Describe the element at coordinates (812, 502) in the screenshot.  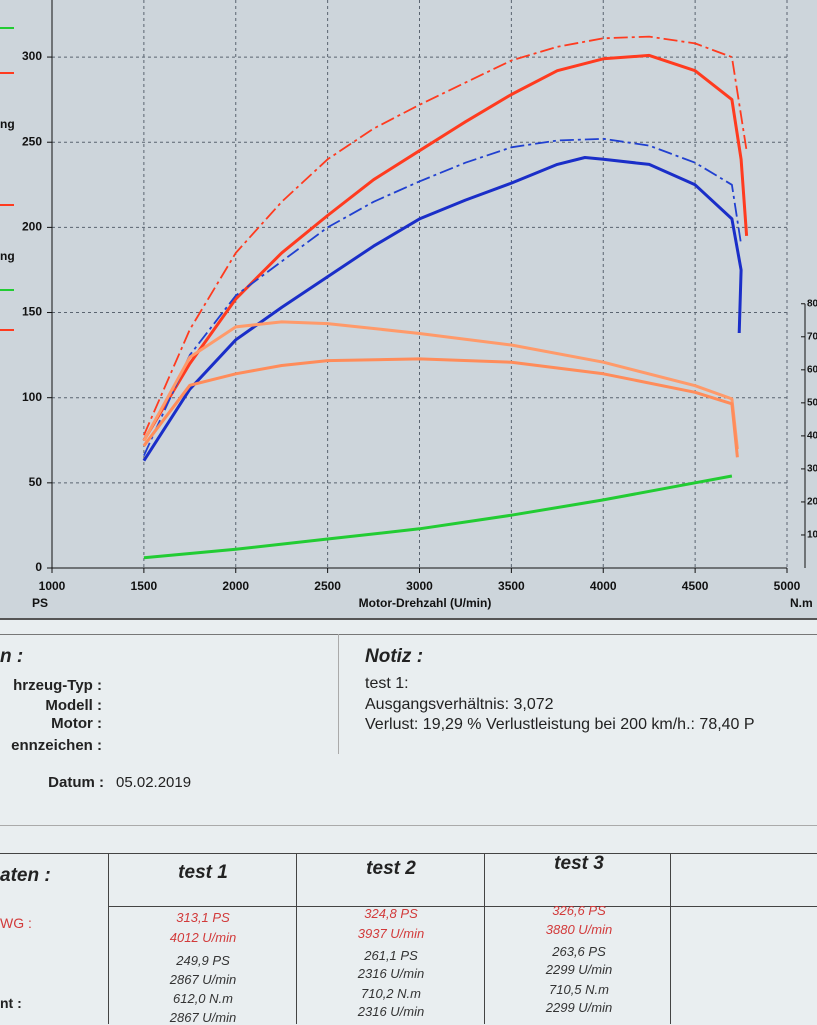
I see `y2-tick-label: 200` at that location.